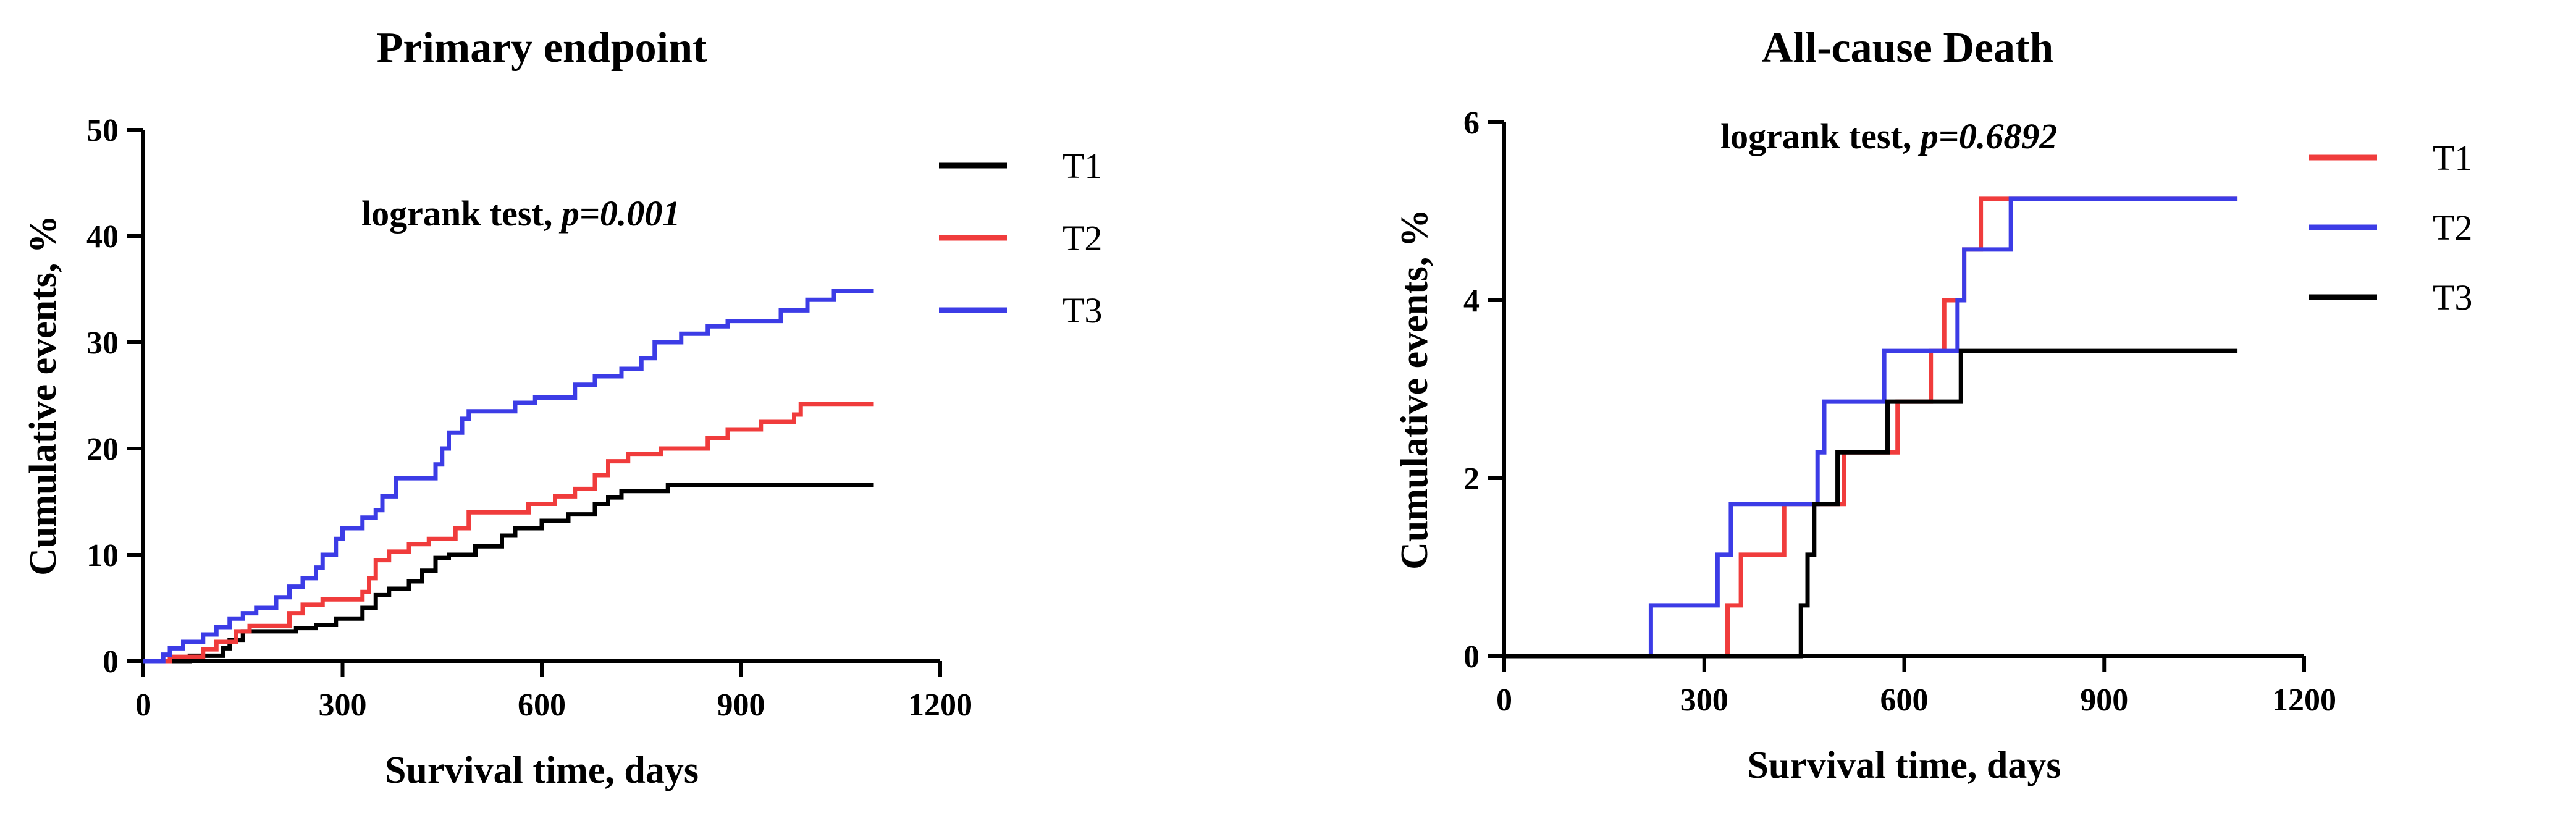 The width and height of the screenshot is (2576, 826). What do you see at coordinates (102, 449) in the screenshot?
I see `y-tick-label: 20` at bounding box center [102, 449].